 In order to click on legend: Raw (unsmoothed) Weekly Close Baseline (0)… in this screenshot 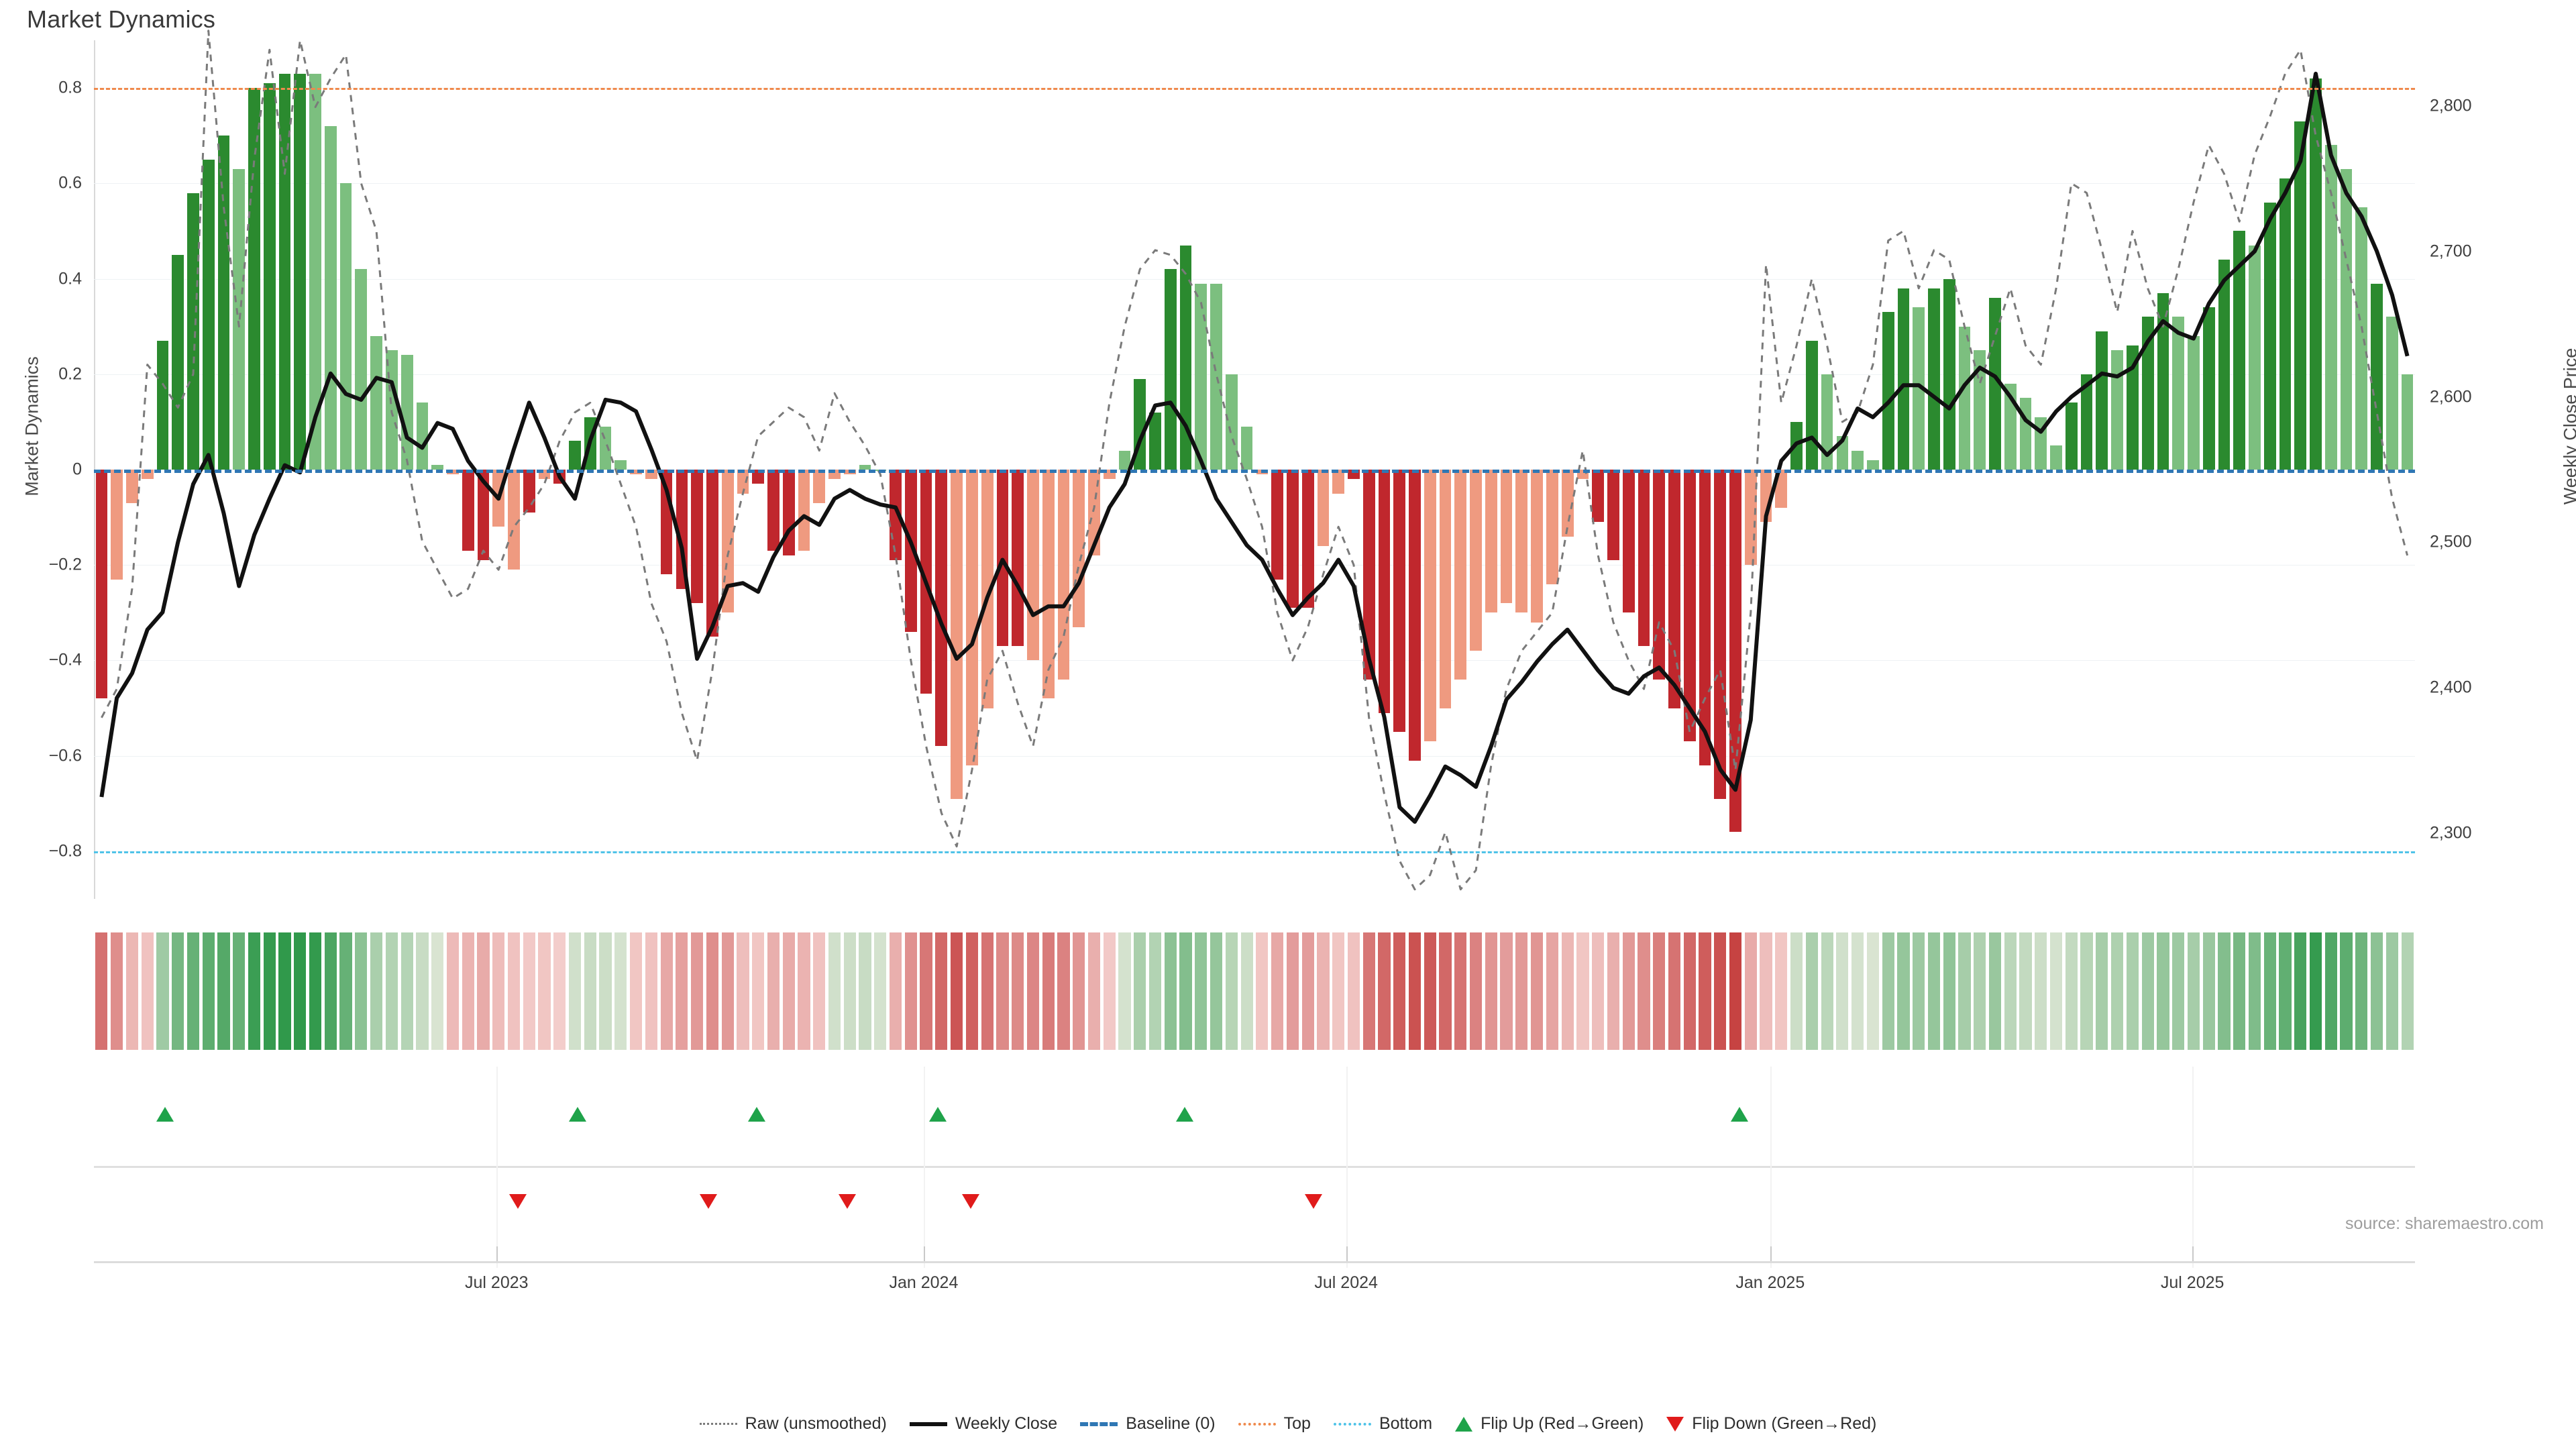, I will do `click(1288, 1424)`.